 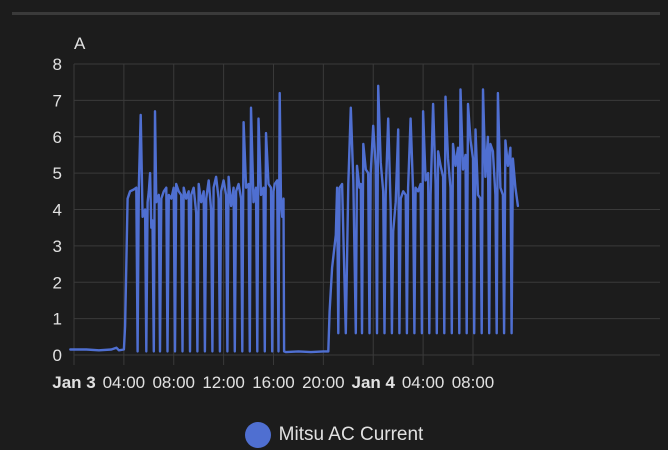 I want to click on y-tick-label: 6, so click(x=57, y=137).